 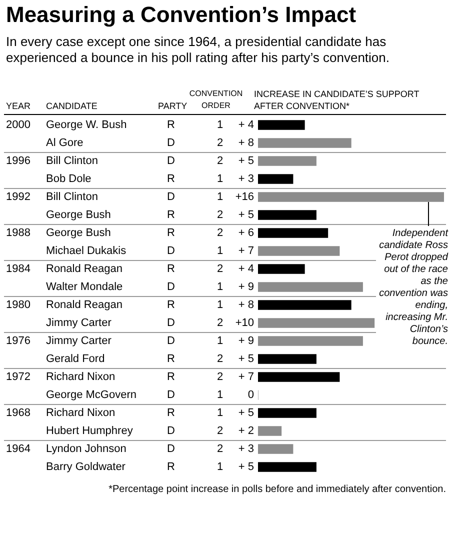 What do you see at coordinates (18, 197) in the screenshot?
I see `text: 1992` at bounding box center [18, 197].